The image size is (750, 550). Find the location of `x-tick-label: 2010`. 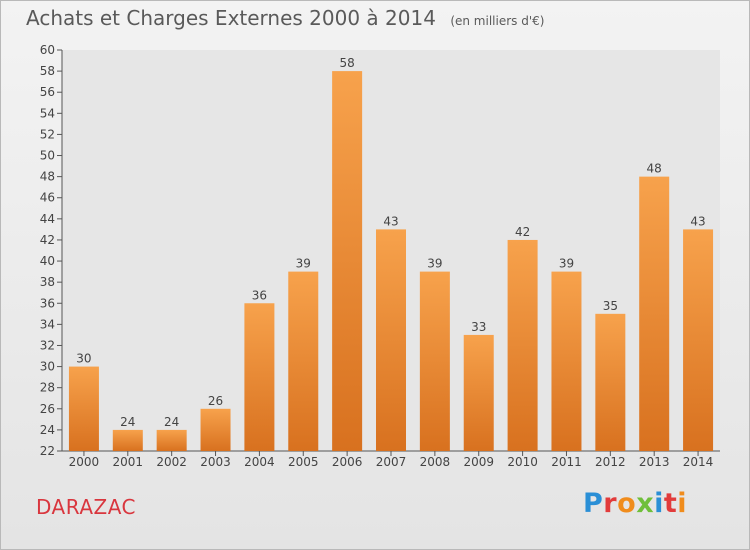

x-tick-label: 2010 is located at coordinates (522, 462).